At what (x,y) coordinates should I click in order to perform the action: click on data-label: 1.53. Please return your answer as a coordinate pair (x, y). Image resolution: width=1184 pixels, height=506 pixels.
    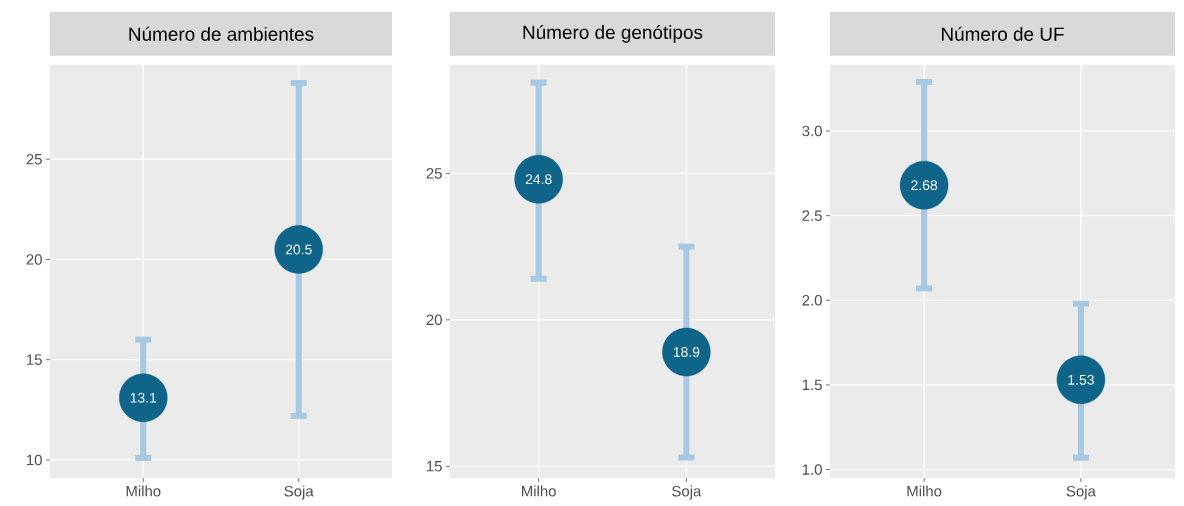
    Looking at the image, I should click on (1081, 379).